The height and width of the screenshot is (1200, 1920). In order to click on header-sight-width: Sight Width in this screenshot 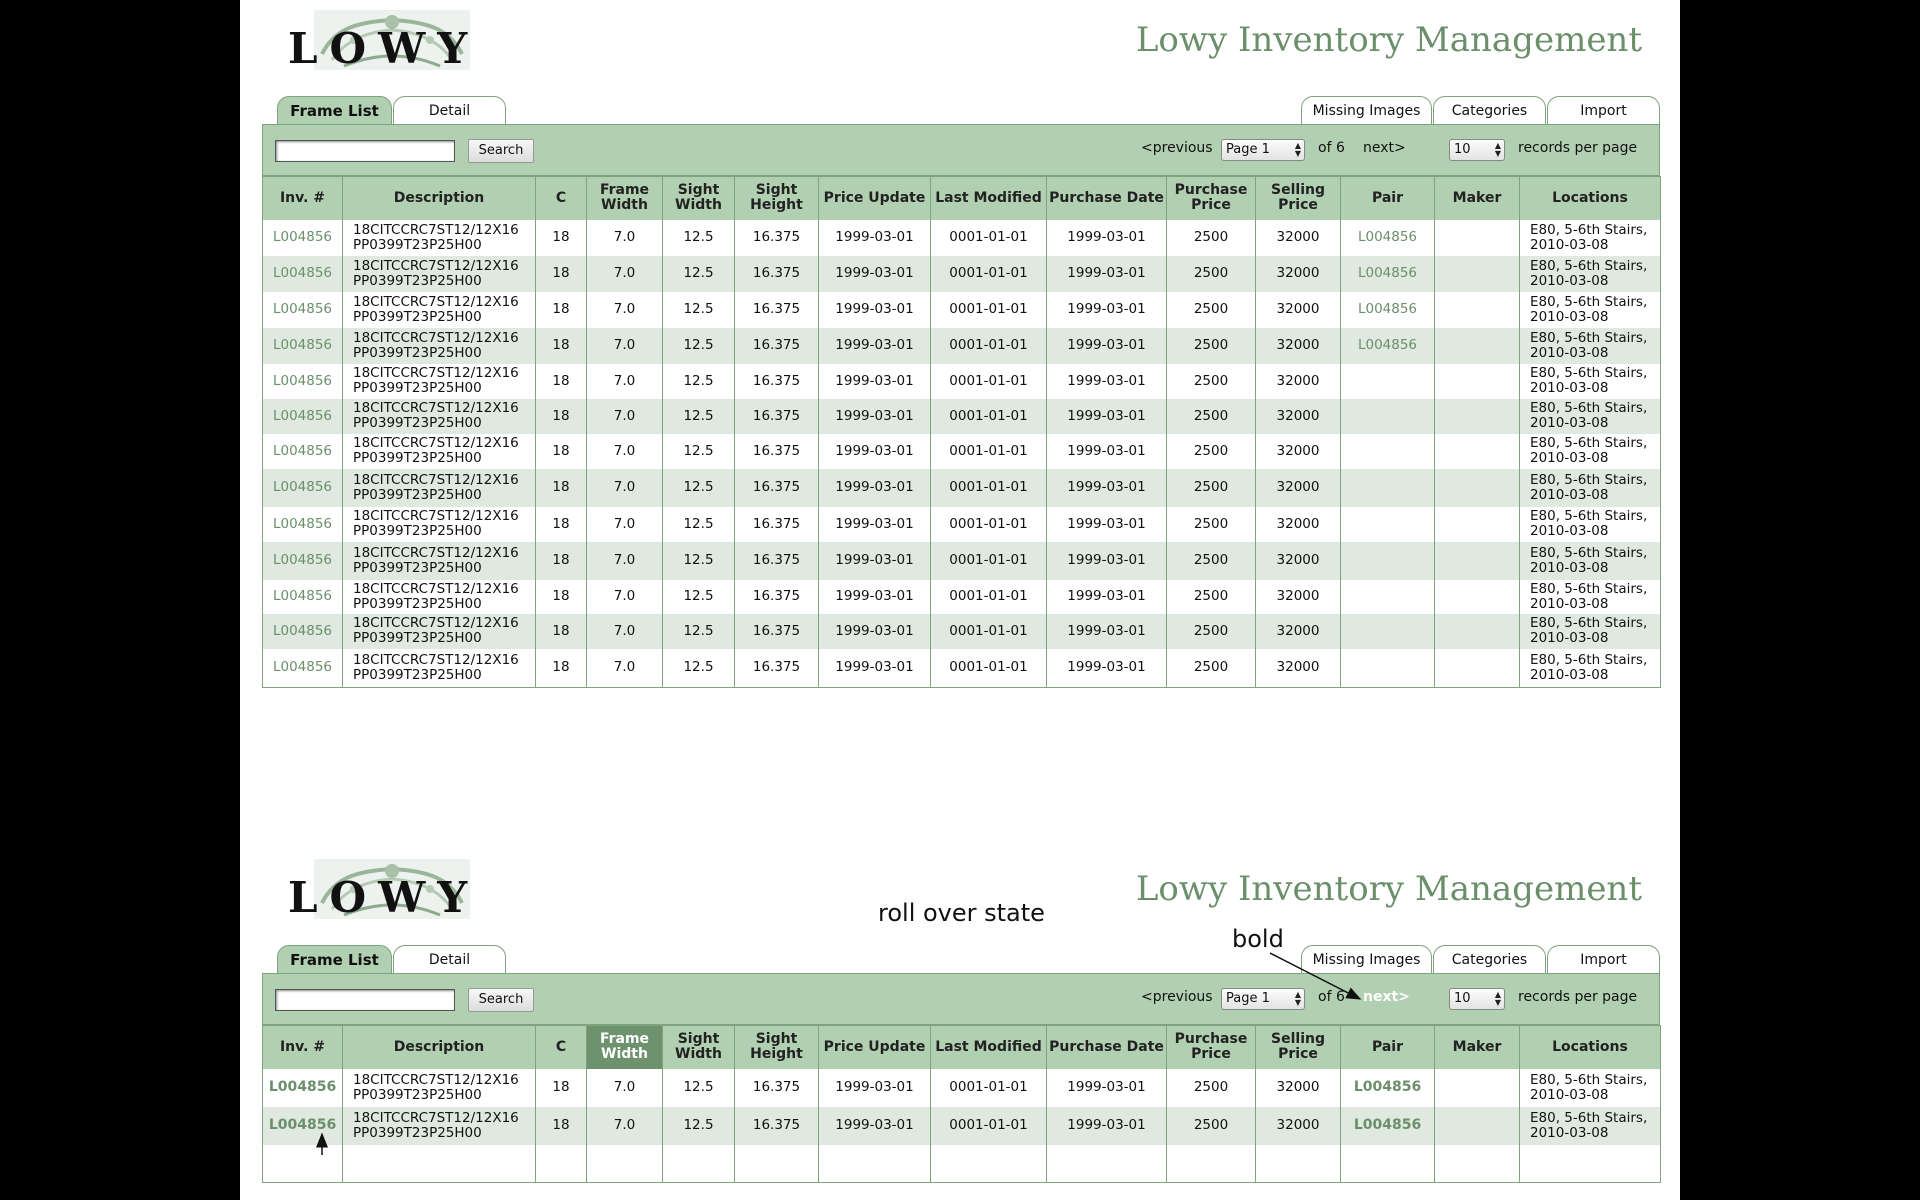, I will do `click(698, 198)`.